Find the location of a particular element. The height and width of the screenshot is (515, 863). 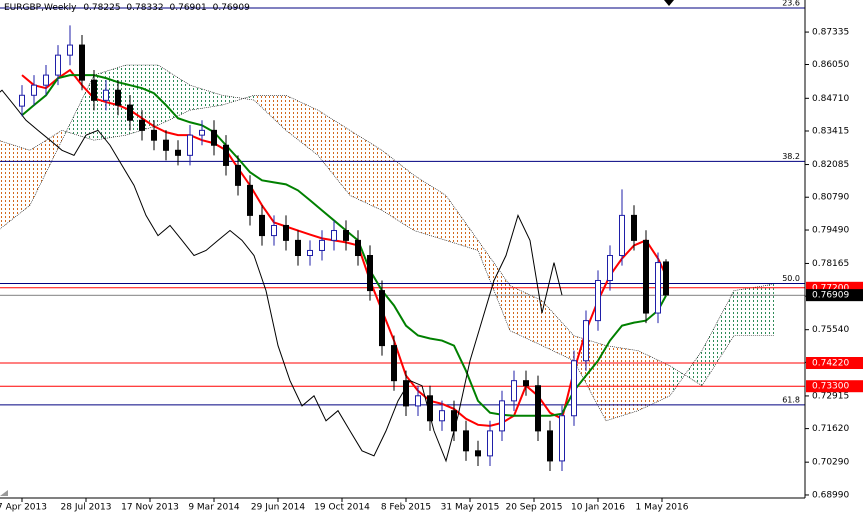

x-tick-label: 17 Nov 2013 is located at coordinates (150, 508).